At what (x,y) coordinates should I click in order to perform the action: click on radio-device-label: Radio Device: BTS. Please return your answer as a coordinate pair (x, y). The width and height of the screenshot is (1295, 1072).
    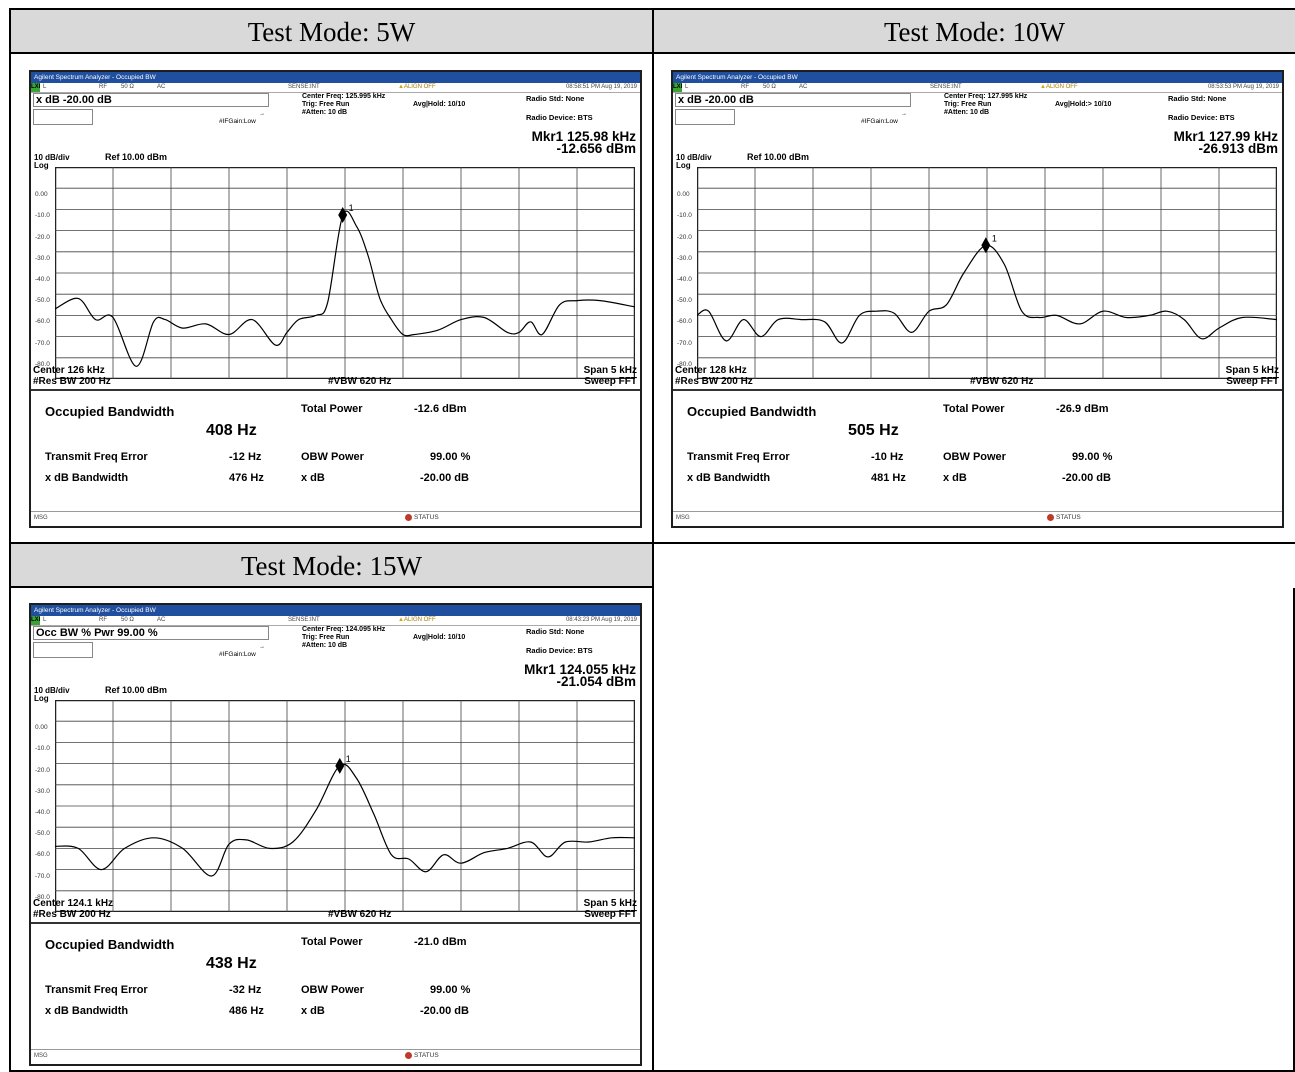
    Looking at the image, I should click on (559, 650).